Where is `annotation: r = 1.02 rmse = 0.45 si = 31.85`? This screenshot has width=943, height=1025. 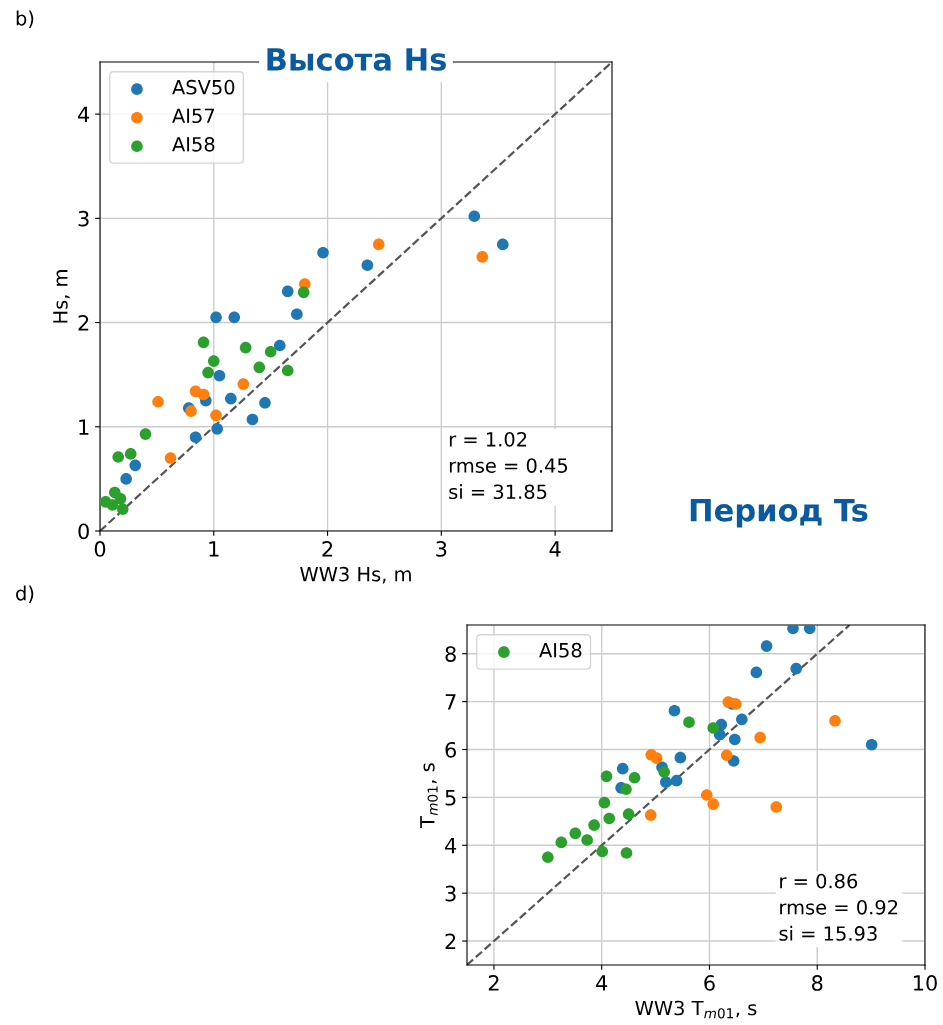
annotation: r = 1.02 rmse = 0.45 si = 31.85 is located at coordinates (508, 465).